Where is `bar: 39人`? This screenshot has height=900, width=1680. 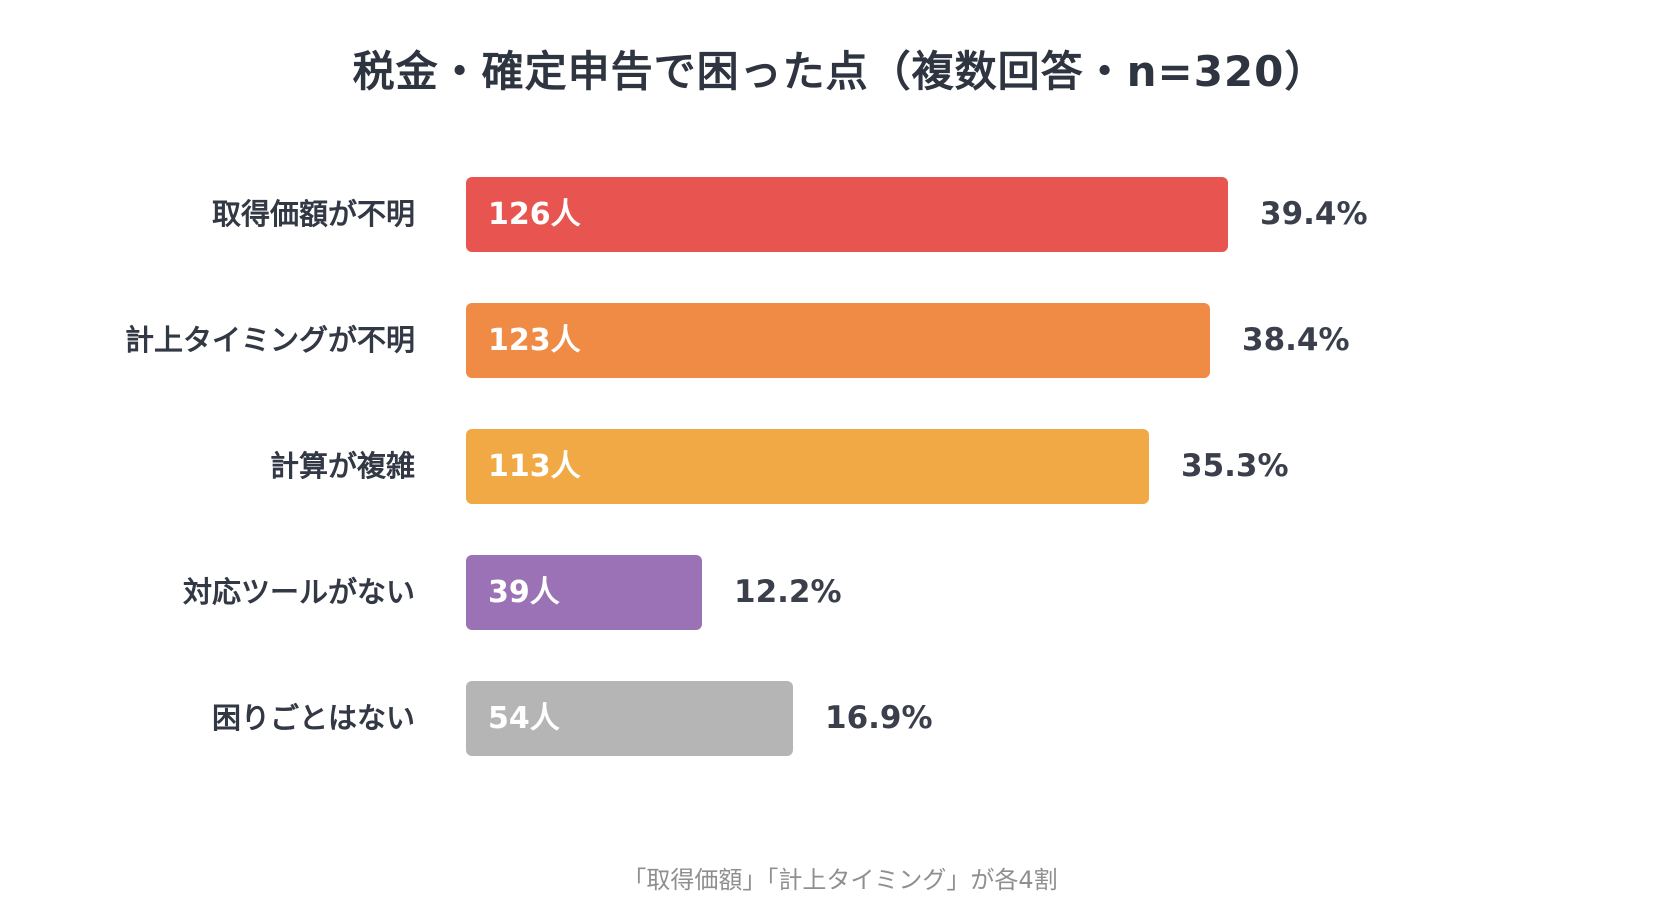 bar: 39人 is located at coordinates (584, 592).